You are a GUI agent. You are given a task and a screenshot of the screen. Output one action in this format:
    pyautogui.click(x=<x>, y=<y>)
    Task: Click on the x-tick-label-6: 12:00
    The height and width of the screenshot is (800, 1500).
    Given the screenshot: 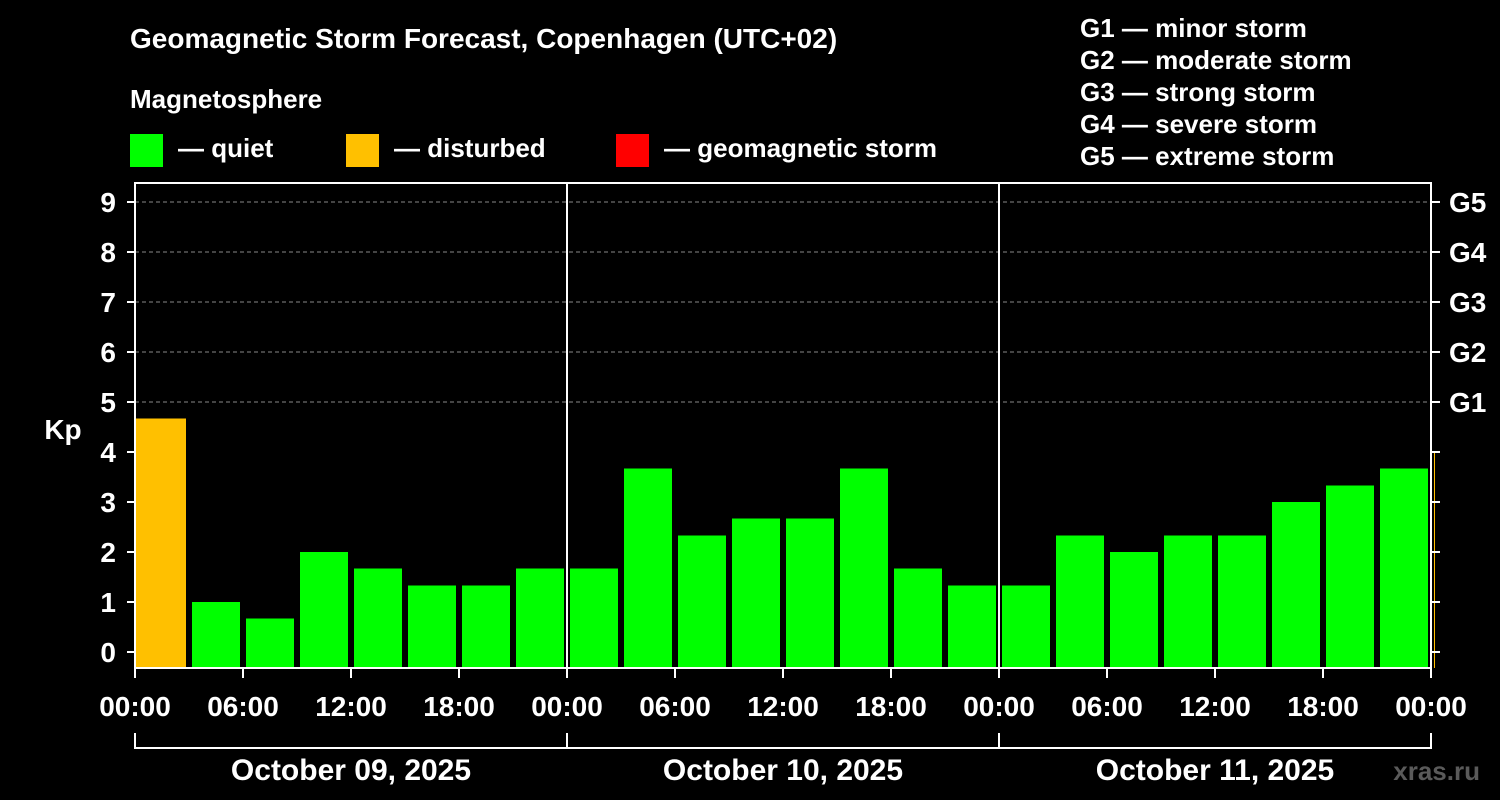 What is the action you would take?
    pyautogui.click(x=783, y=706)
    